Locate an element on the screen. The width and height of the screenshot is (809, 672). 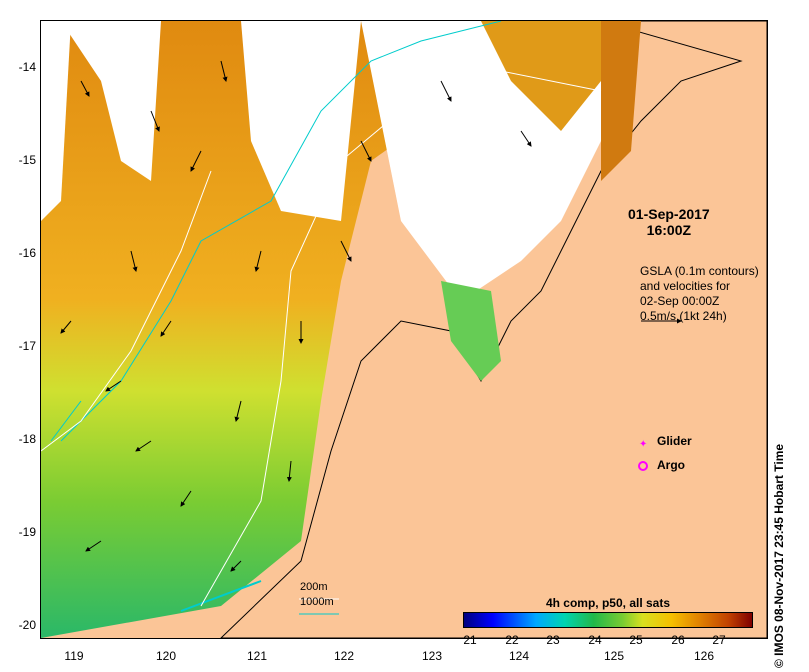
lon-tick: 125 is located at coordinates (614, 656).